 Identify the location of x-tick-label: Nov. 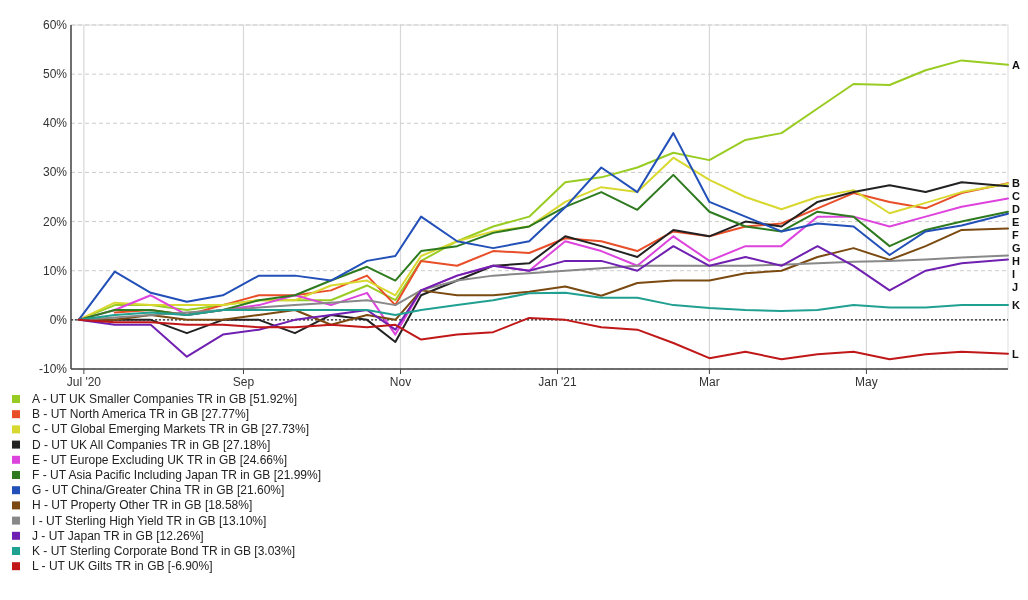
(400, 382).